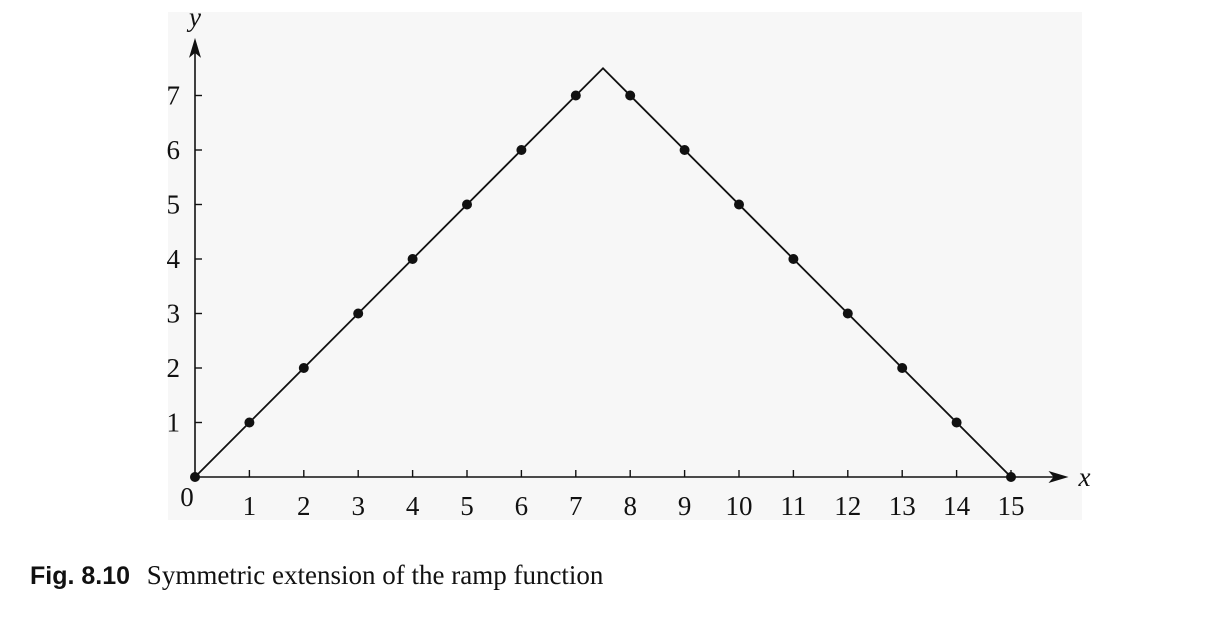 The width and height of the screenshot is (1207, 617). Describe the element at coordinates (187, 497) in the screenshot. I see `origin-label: 0` at that location.